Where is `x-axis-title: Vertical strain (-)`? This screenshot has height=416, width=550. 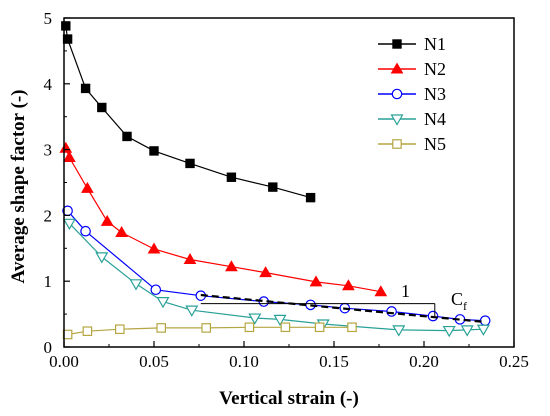 x-axis-title: Vertical strain (-) is located at coordinates (289, 398).